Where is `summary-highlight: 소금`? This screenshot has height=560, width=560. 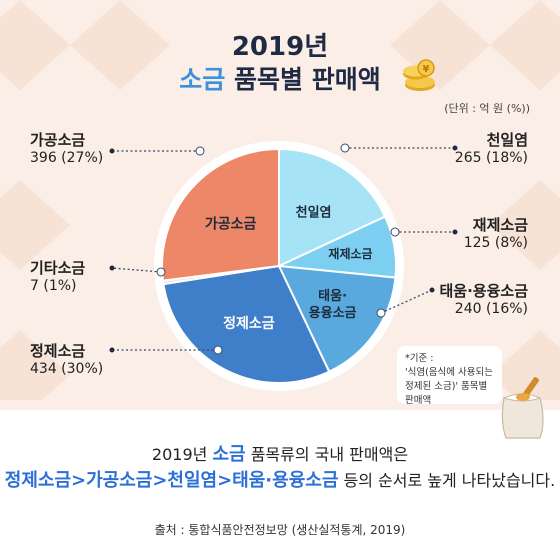
summary-highlight: 소금 is located at coordinates (229, 454).